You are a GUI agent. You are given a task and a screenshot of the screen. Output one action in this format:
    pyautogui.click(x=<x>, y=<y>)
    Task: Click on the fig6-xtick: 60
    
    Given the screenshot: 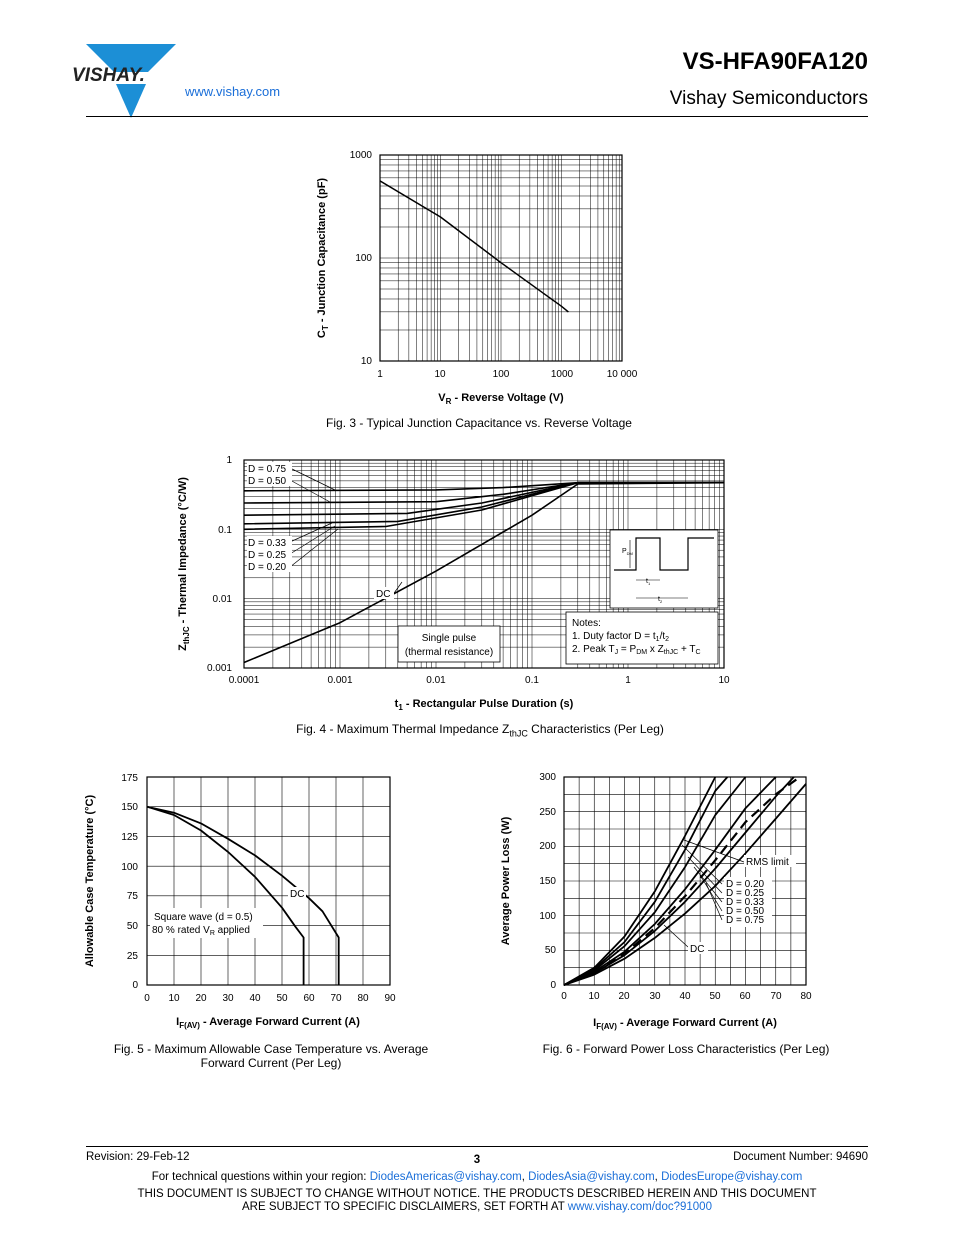 What is the action you would take?
    pyautogui.click(x=745, y=996)
    